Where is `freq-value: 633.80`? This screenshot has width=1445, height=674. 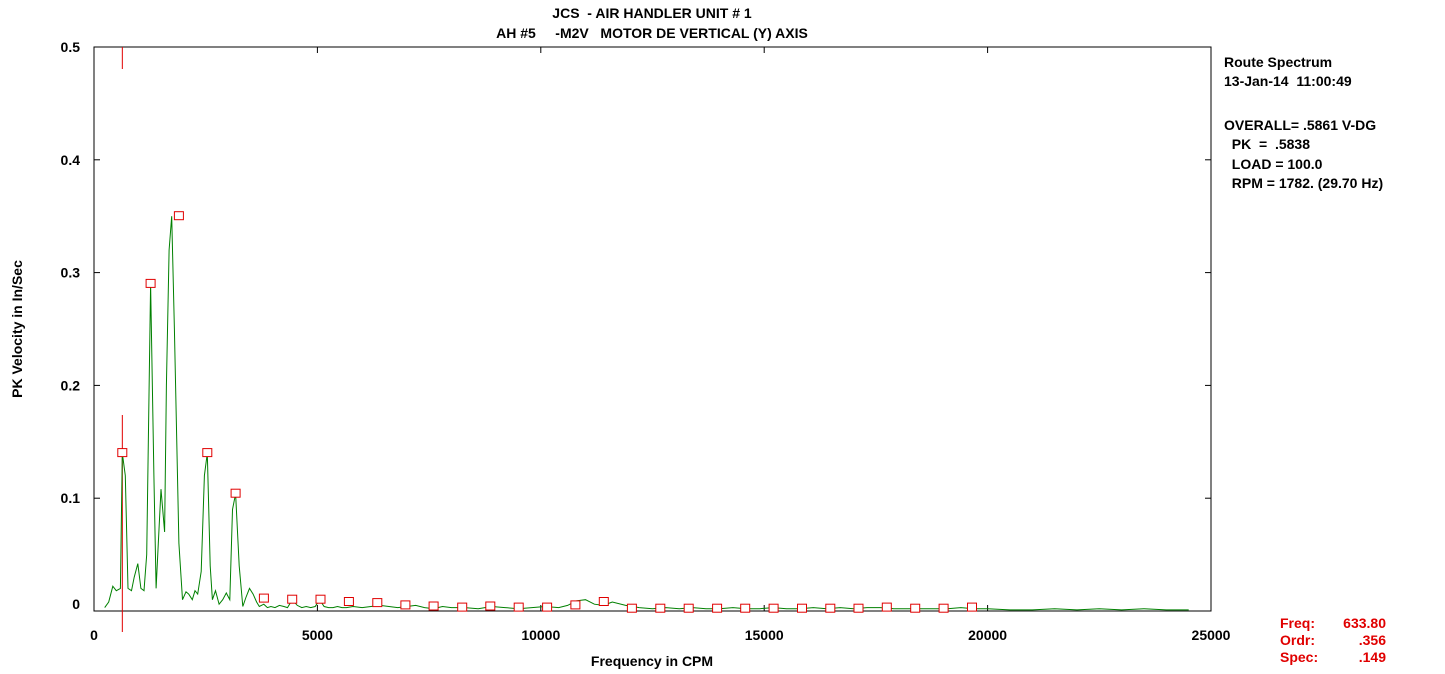 freq-value: 633.80 is located at coordinates (1364, 623).